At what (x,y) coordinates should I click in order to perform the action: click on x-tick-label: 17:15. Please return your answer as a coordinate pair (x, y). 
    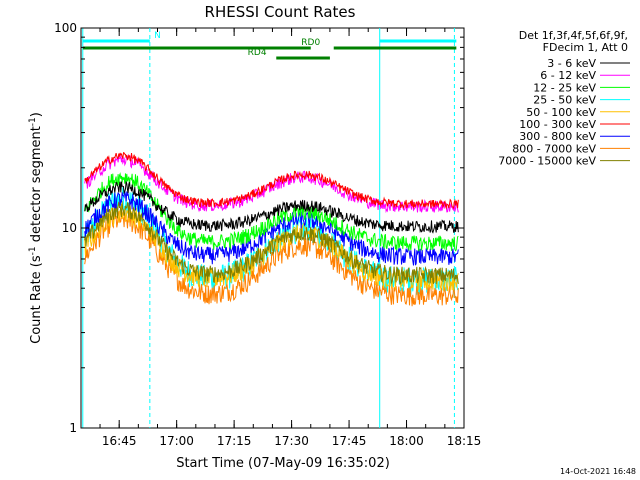
    Looking at the image, I should click on (234, 441).